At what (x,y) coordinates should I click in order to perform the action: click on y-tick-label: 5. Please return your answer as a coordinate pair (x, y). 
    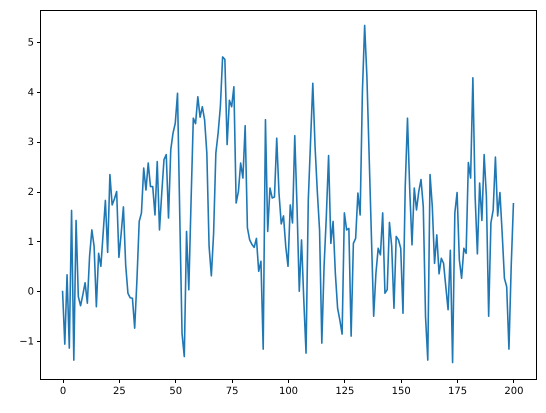
    Looking at the image, I should click on (31, 42).